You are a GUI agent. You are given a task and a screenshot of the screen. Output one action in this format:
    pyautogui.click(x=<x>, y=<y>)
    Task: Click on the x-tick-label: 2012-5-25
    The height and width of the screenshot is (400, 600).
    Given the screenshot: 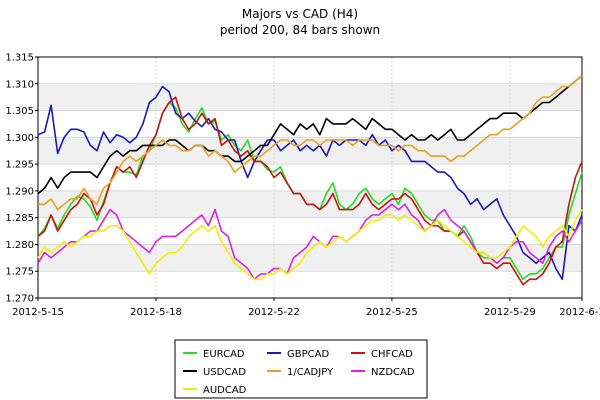 What is the action you would take?
    pyautogui.click(x=392, y=312)
    